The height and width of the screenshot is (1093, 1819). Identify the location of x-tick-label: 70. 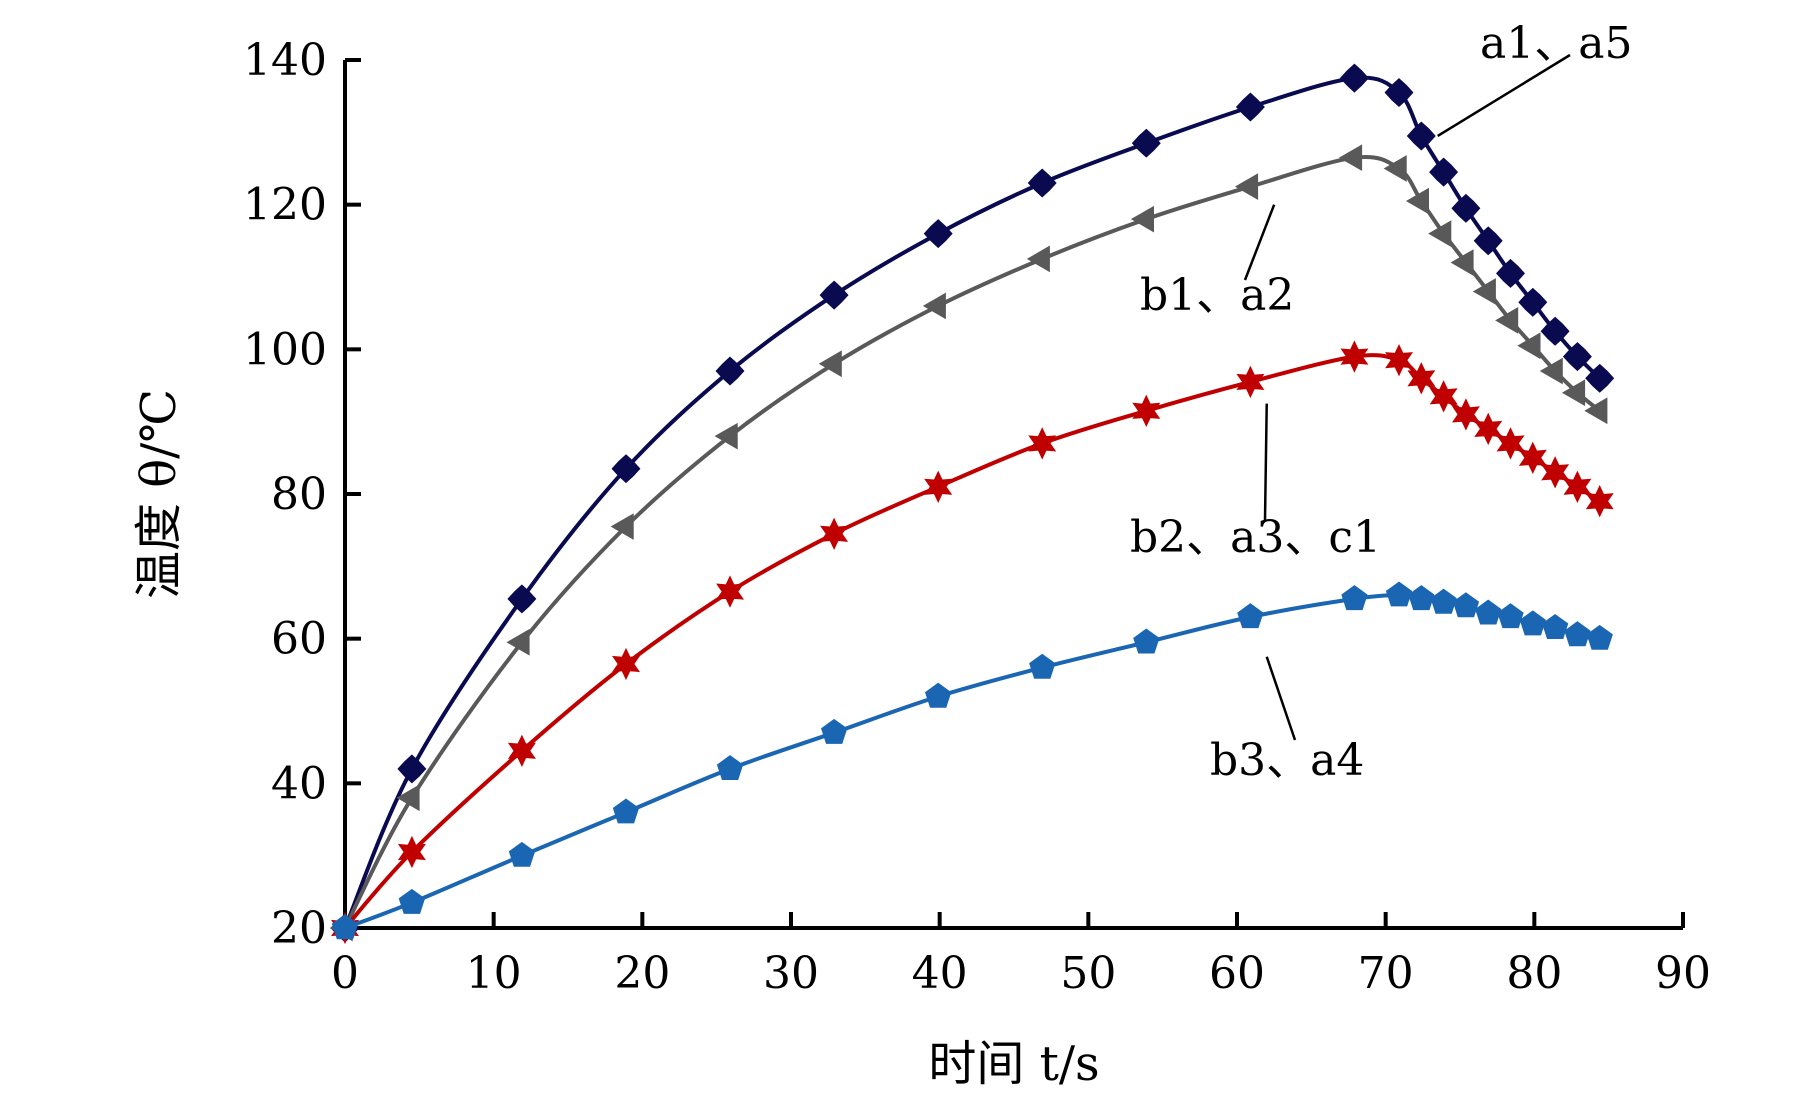
(1386, 973).